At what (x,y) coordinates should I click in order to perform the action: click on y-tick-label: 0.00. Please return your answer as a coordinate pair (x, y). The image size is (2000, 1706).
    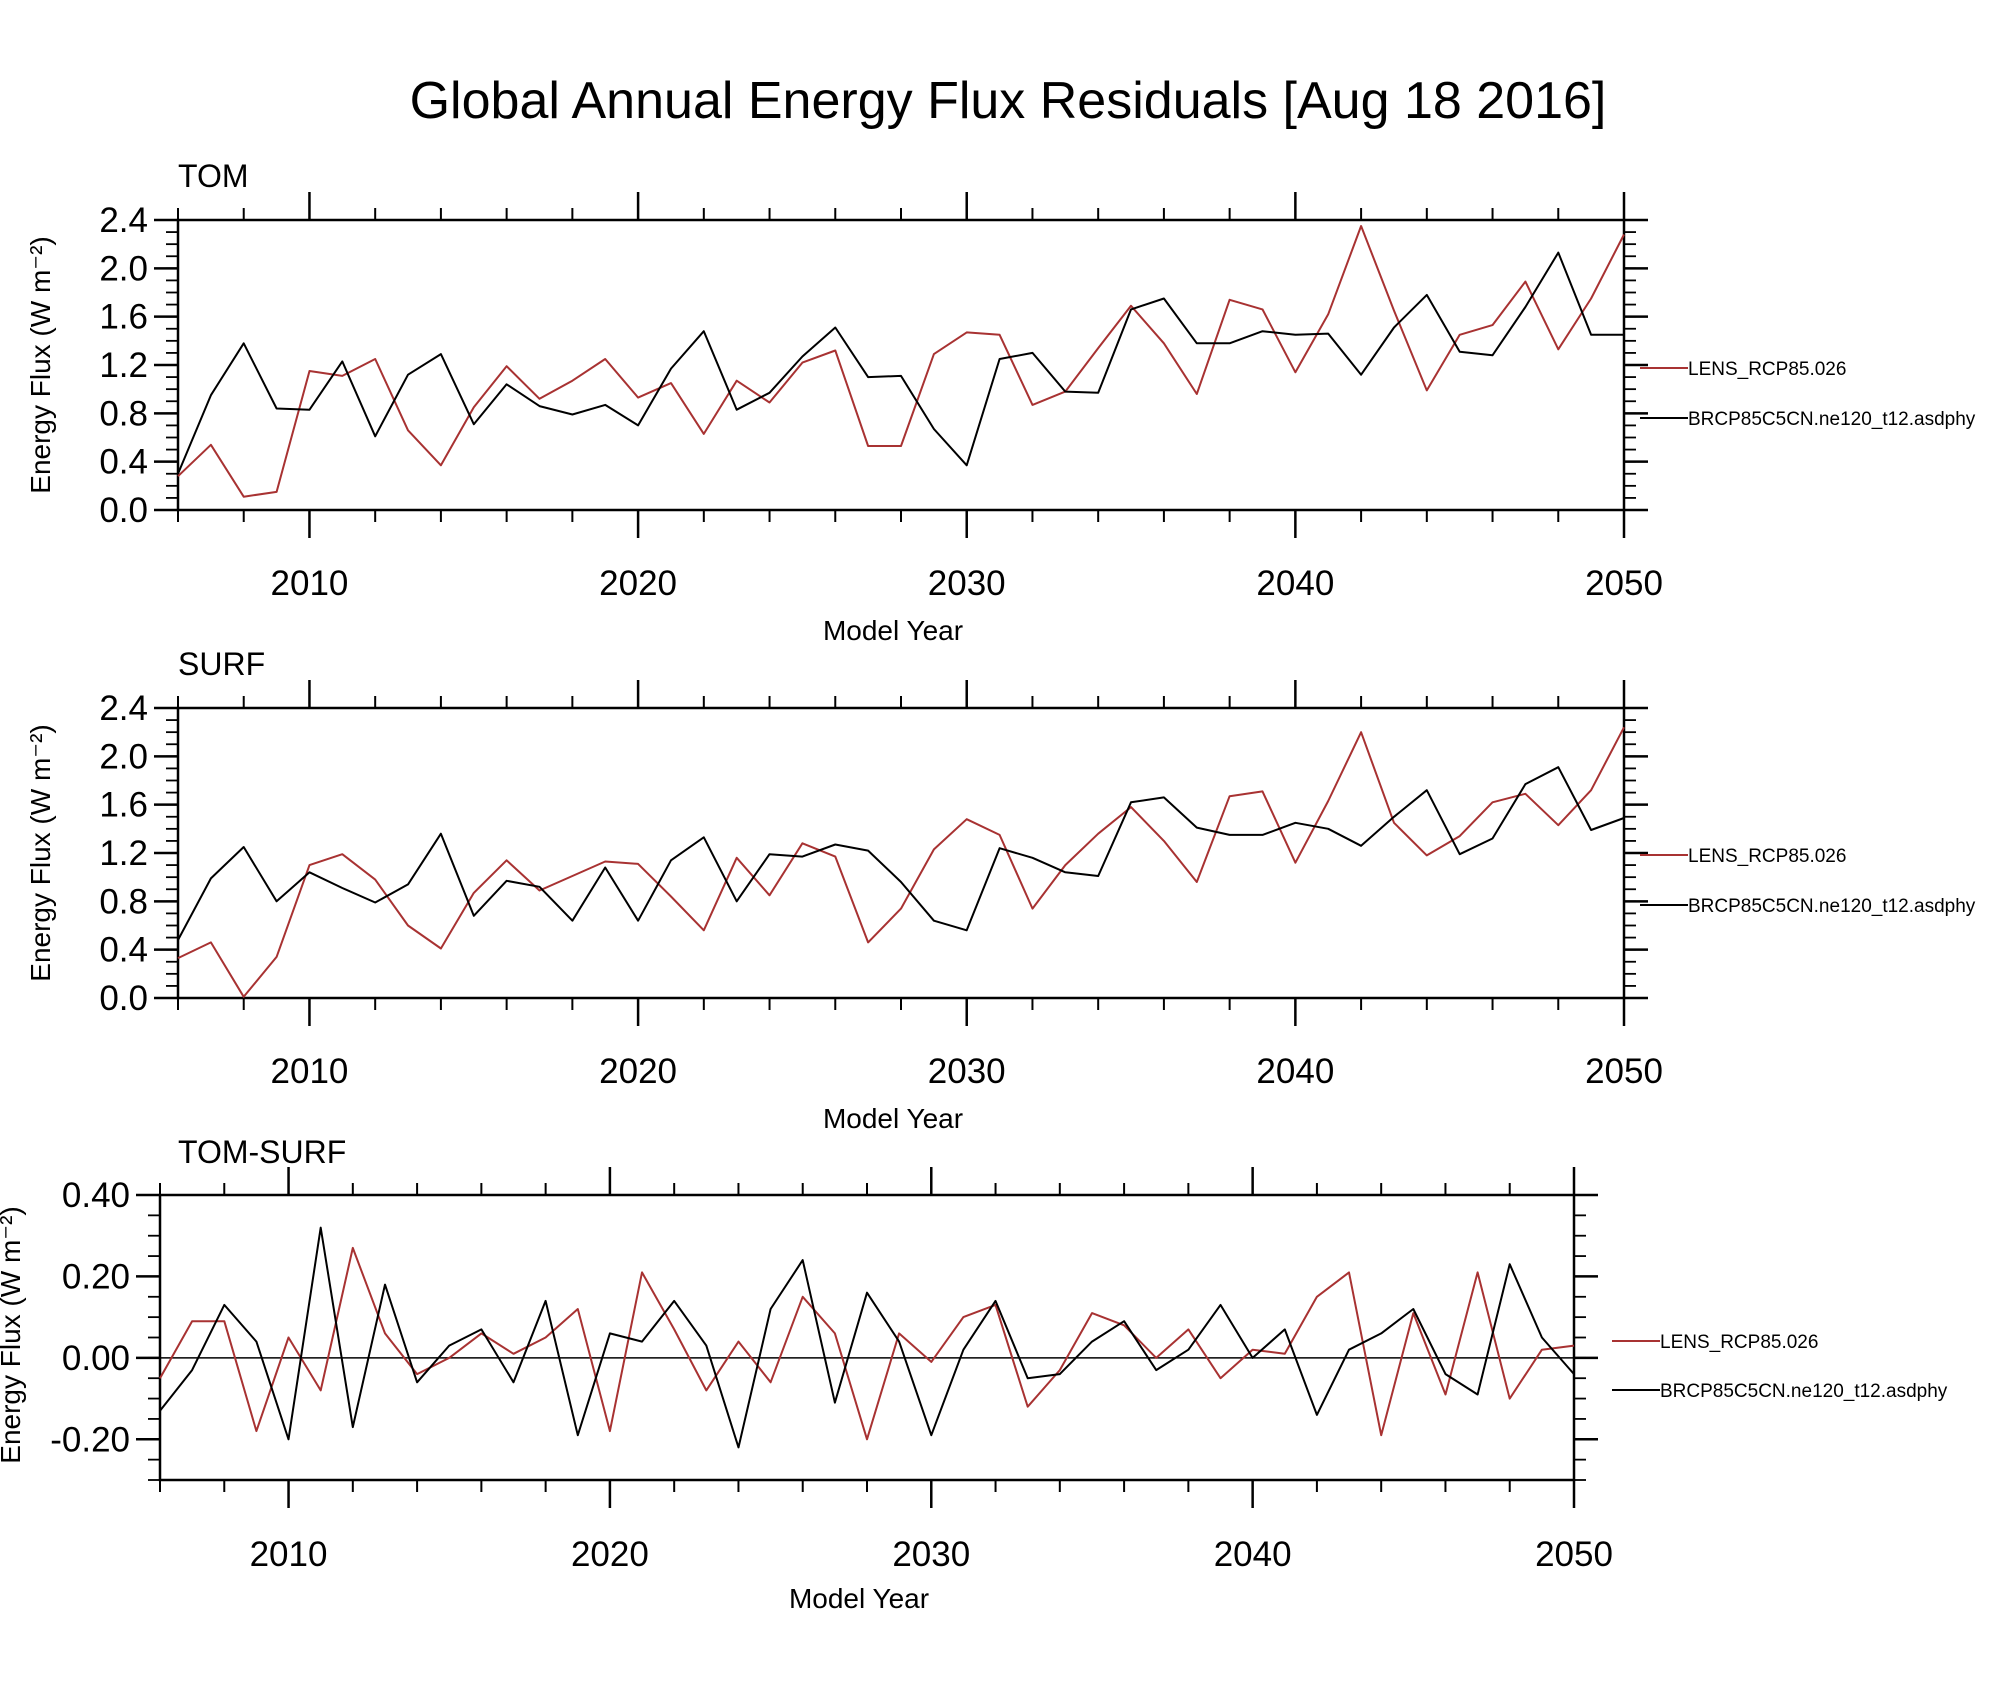
    Looking at the image, I should click on (96, 1358).